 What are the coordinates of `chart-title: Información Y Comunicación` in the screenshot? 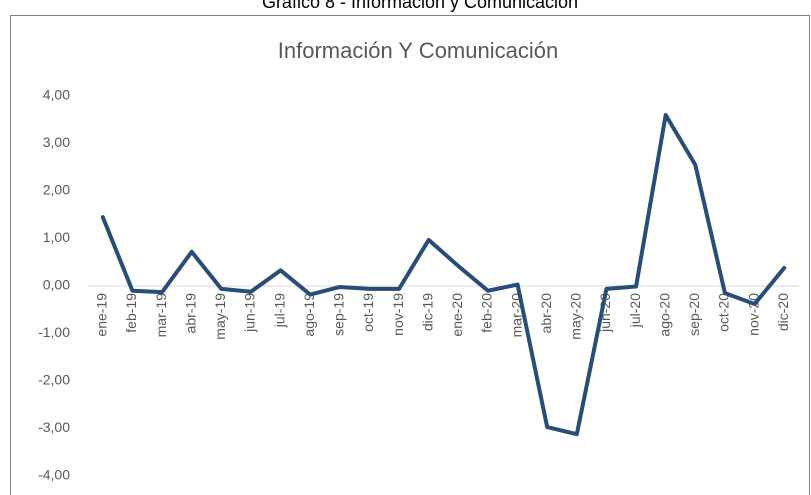 It's located at (418, 50).